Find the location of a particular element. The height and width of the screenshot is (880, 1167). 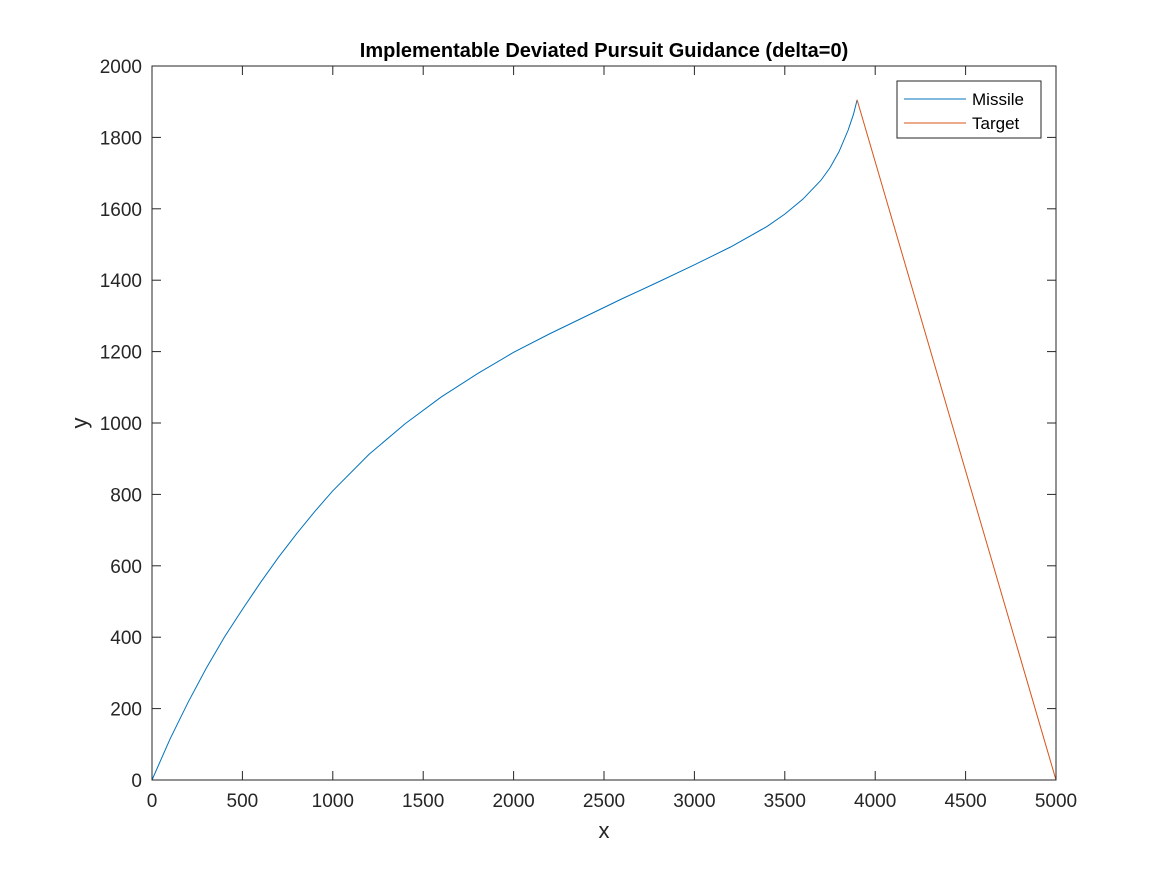

y-tick-label: 400 is located at coordinates (126, 638).